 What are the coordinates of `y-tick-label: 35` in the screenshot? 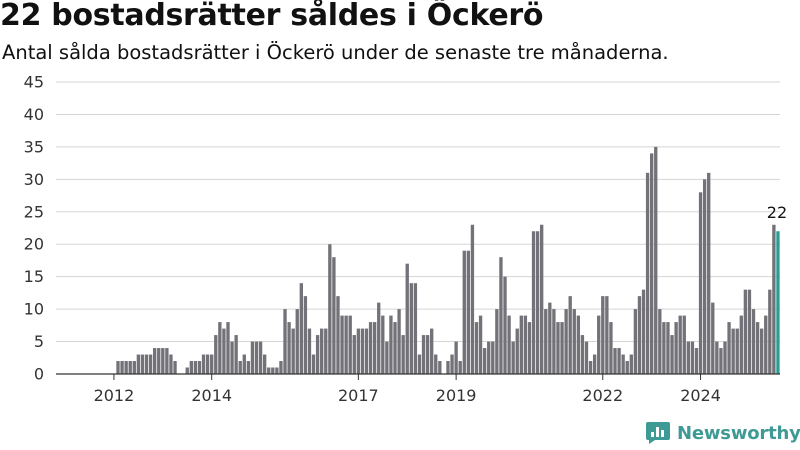 It's located at (34, 146).